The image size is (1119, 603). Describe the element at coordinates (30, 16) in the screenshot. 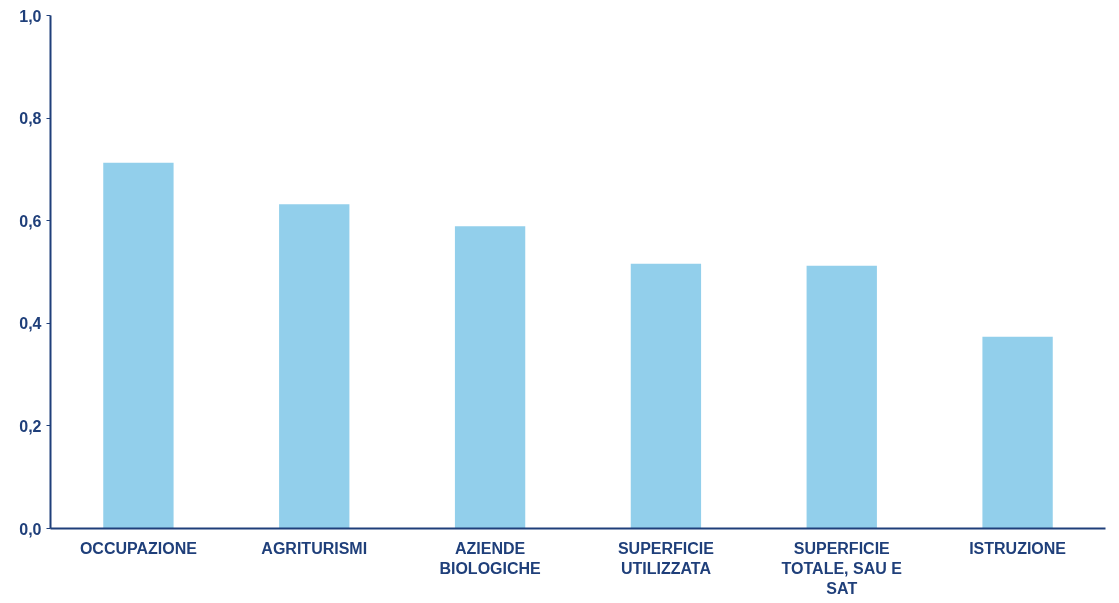

I see `y-tick-label: 1,0` at that location.